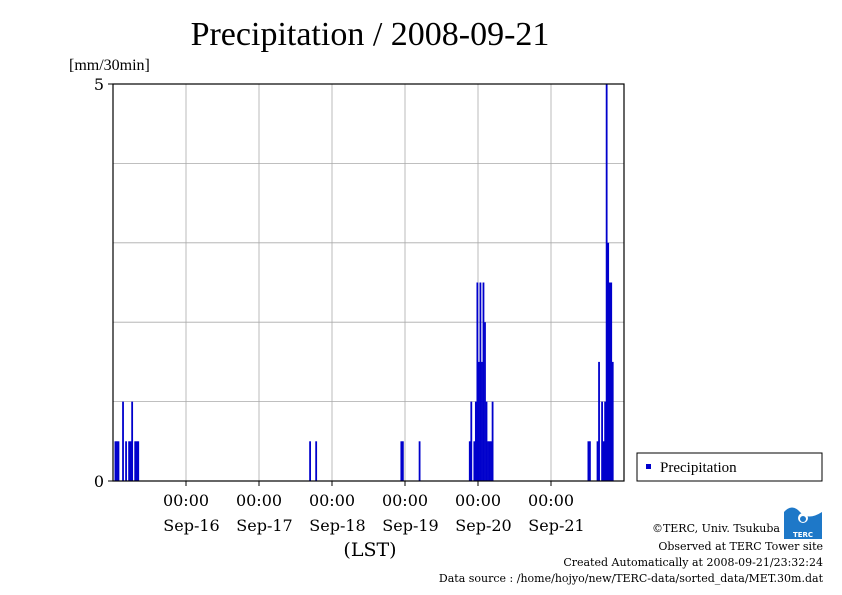  I want to click on logo-text: TERC, so click(803, 535).